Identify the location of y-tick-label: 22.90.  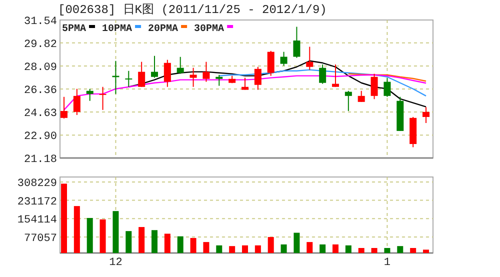
(40, 137).